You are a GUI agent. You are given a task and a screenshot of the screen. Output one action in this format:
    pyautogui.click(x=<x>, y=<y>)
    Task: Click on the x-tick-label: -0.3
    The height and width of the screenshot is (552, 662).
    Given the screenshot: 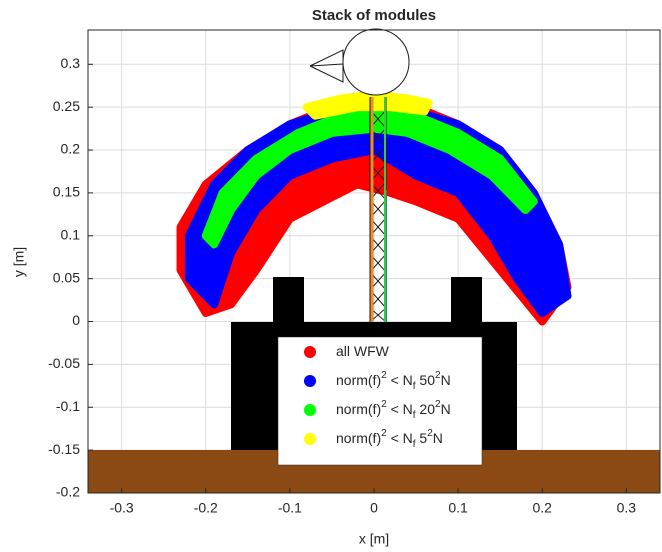 What is the action you would take?
    pyautogui.click(x=122, y=508)
    